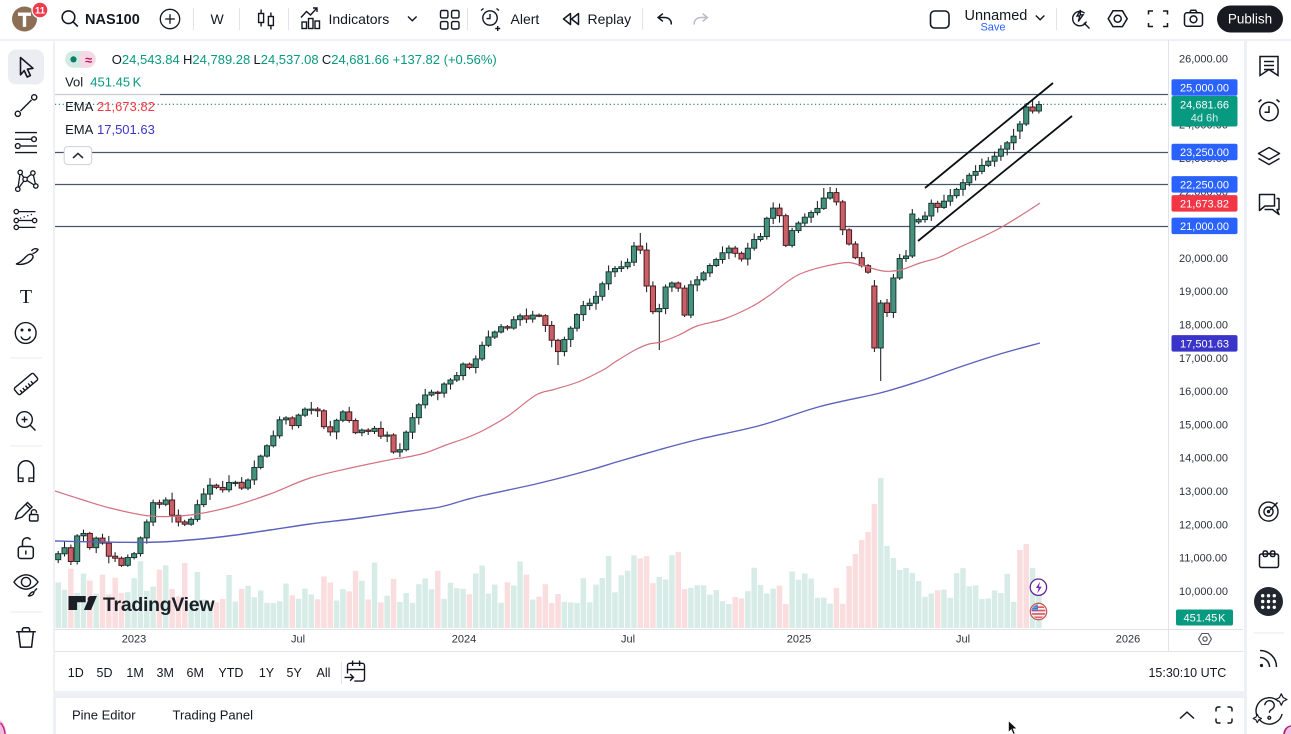 The height and width of the screenshot is (734, 1291). What do you see at coordinates (1203, 459) in the screenshot?
I see `svg-text: 14,000.00` at bounding box center [1203, 459].